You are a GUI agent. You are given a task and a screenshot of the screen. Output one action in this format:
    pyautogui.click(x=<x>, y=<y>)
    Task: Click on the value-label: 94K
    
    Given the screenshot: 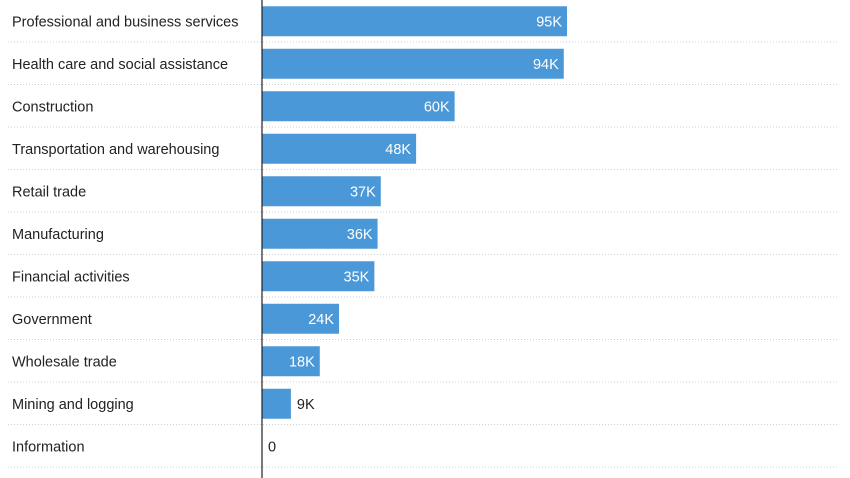 What is the action you would take?
    pyautogui.click(x=546, y=65)
    